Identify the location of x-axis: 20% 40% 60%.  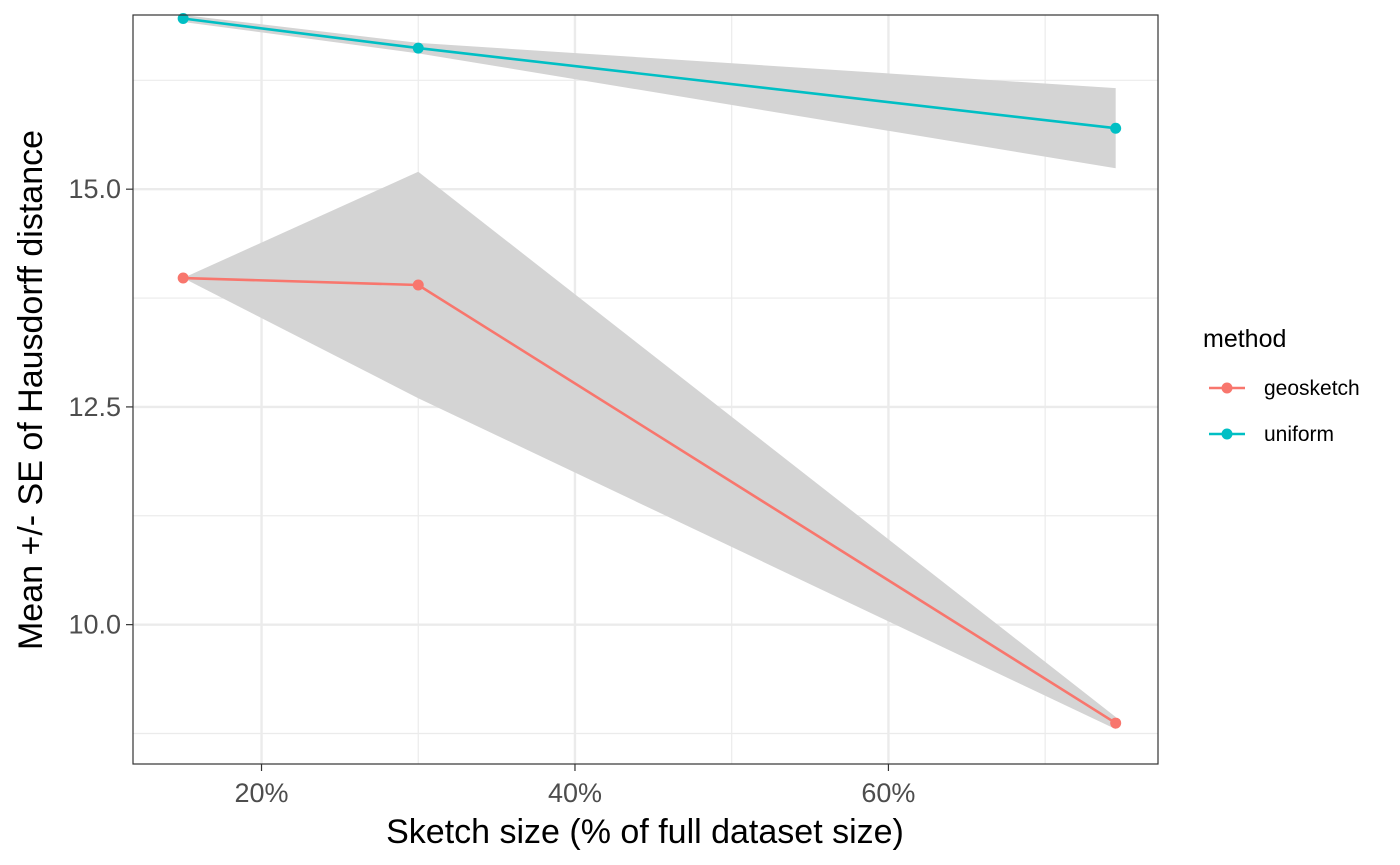
(574, 786).